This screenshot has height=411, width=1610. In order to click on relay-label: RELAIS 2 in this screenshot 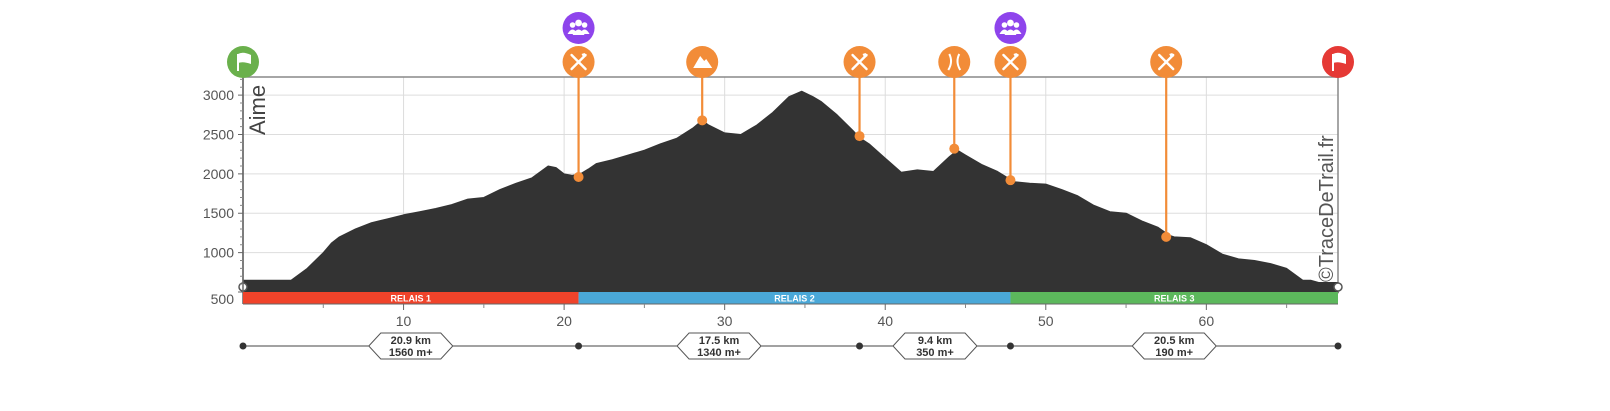, I will do `click(794, 299)`.